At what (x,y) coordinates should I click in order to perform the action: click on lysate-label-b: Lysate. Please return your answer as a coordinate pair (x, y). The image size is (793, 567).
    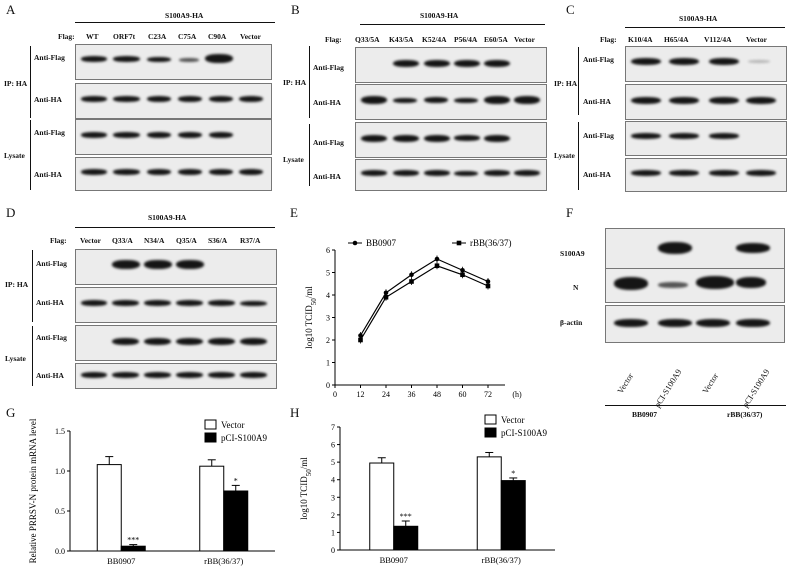
    Looking at the image, I should click on (293, 159).